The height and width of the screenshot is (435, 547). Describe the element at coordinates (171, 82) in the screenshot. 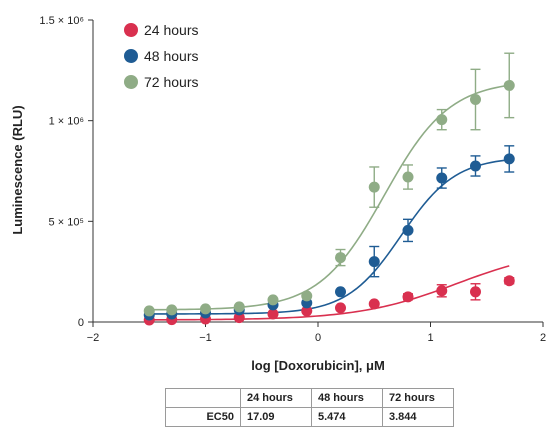

I see `legend-label: 72 hours` at that location.